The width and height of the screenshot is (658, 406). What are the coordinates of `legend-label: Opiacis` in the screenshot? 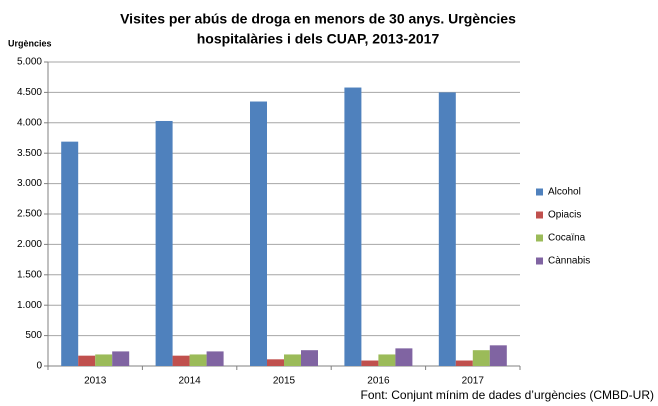 It's located at (564, 215).